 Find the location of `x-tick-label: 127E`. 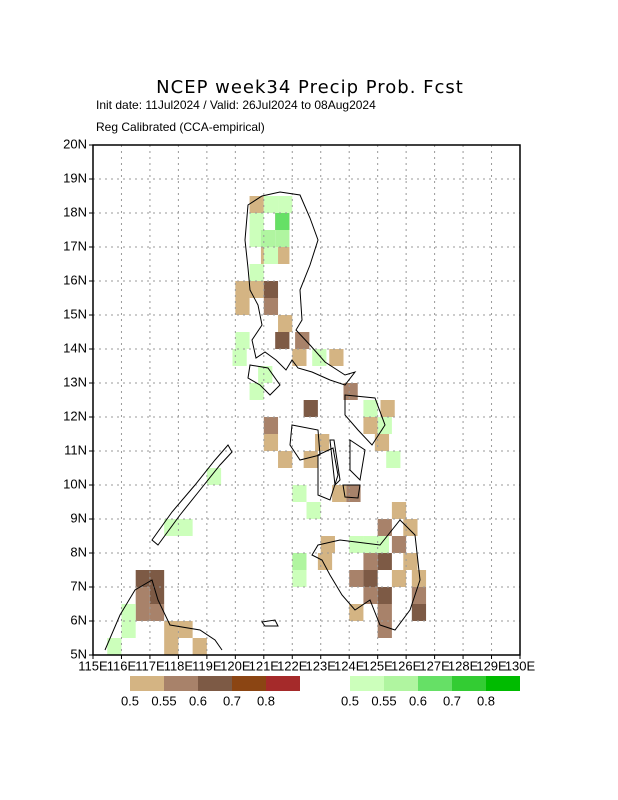

x-tick-label: 127E is located at coordinates (434, 665).